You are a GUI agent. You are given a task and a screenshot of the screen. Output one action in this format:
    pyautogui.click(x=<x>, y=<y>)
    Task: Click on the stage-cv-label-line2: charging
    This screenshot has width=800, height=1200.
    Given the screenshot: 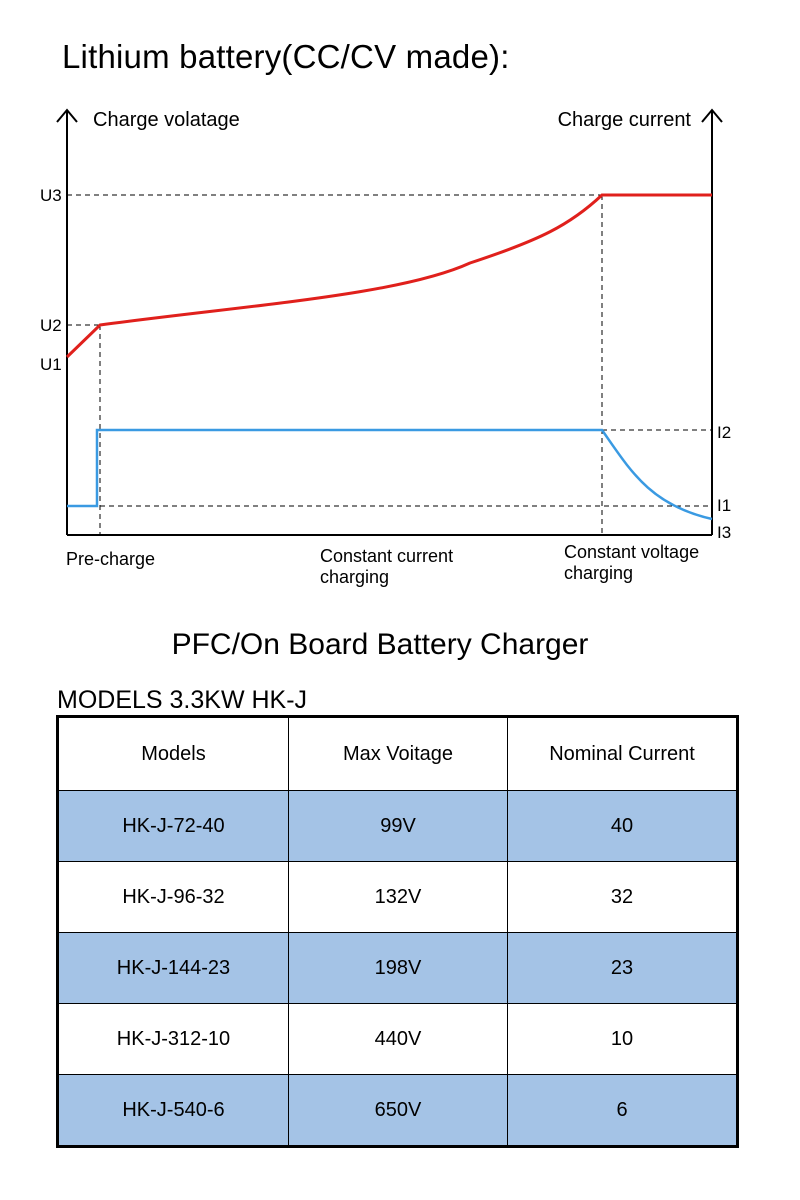 What is the action you would take?
    pyautogui.click(x=598, y=573)
    